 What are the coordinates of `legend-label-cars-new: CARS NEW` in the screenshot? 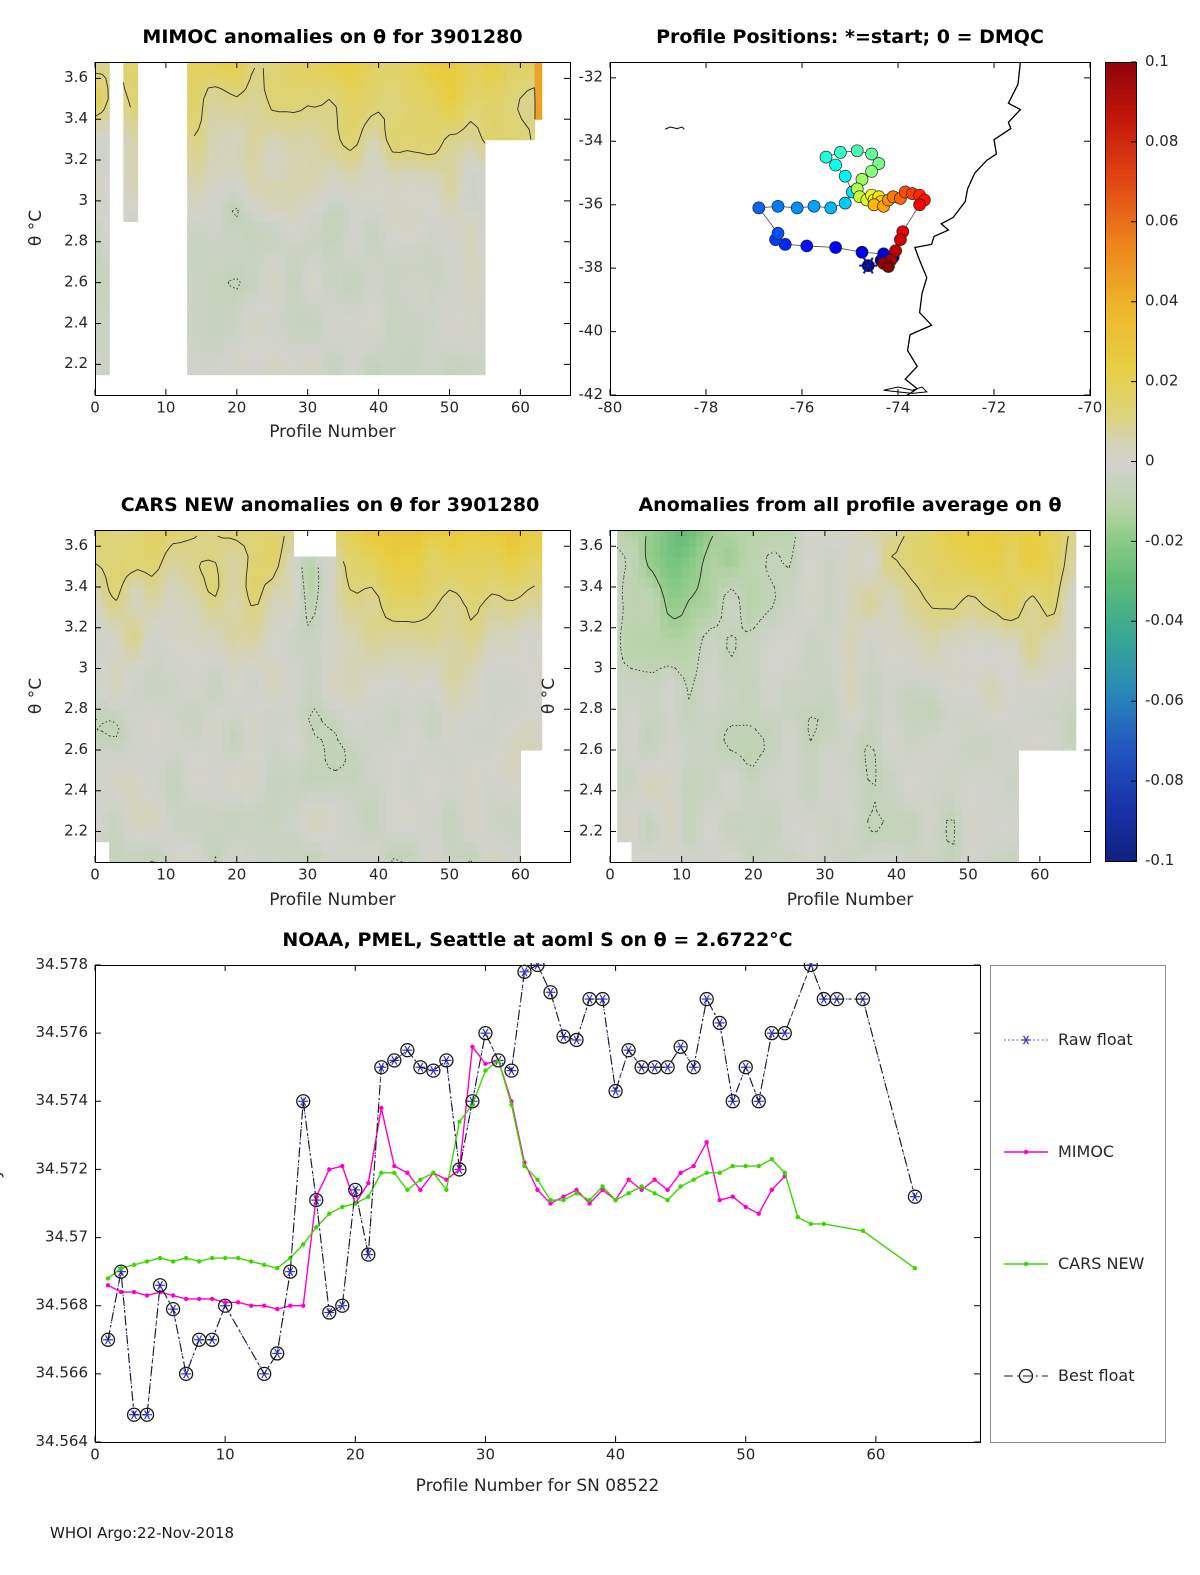 It's located at (1101, 1263).